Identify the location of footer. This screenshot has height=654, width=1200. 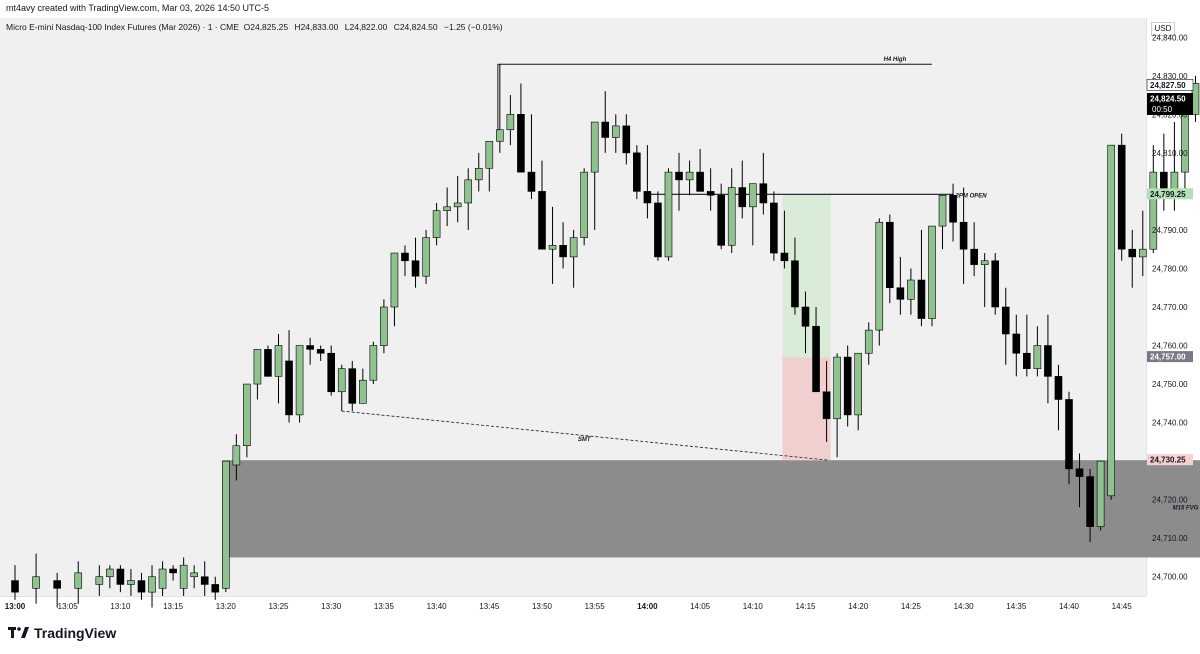
(600, 635).